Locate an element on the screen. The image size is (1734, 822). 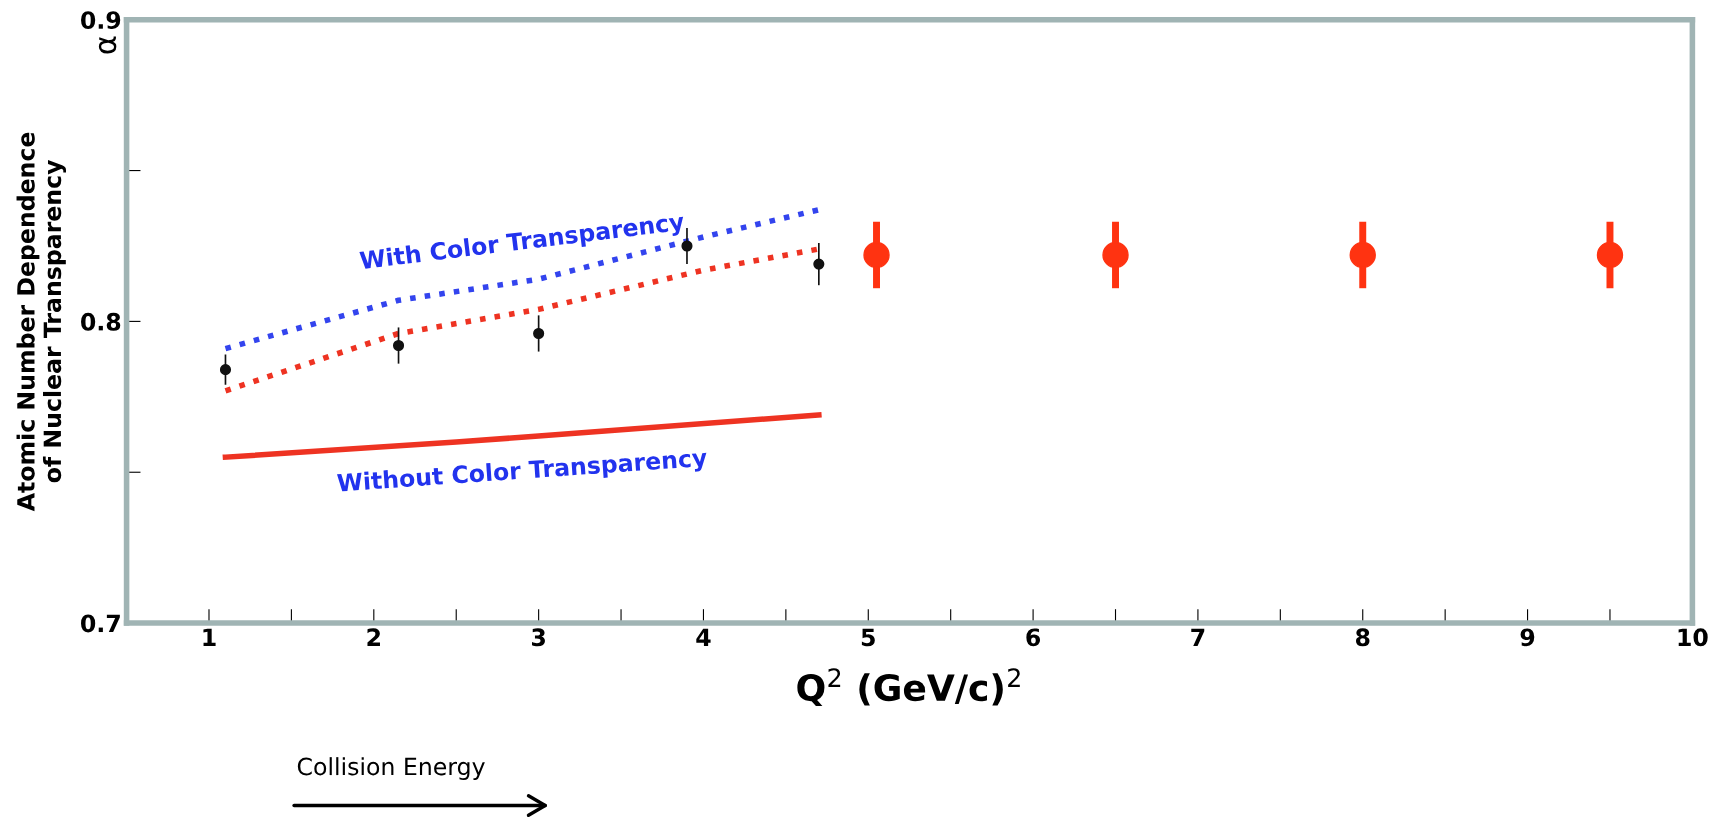
y-tick-label: 0.8 is located at coordinates (101, 321).